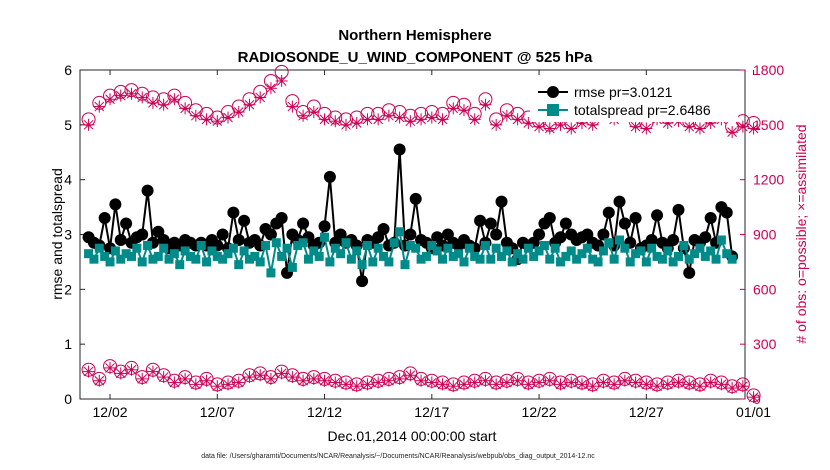 Image resolution: width=830 pixels, height=470 pixels. I want to click on y-left-tick-label: 5, so click(68, 125).